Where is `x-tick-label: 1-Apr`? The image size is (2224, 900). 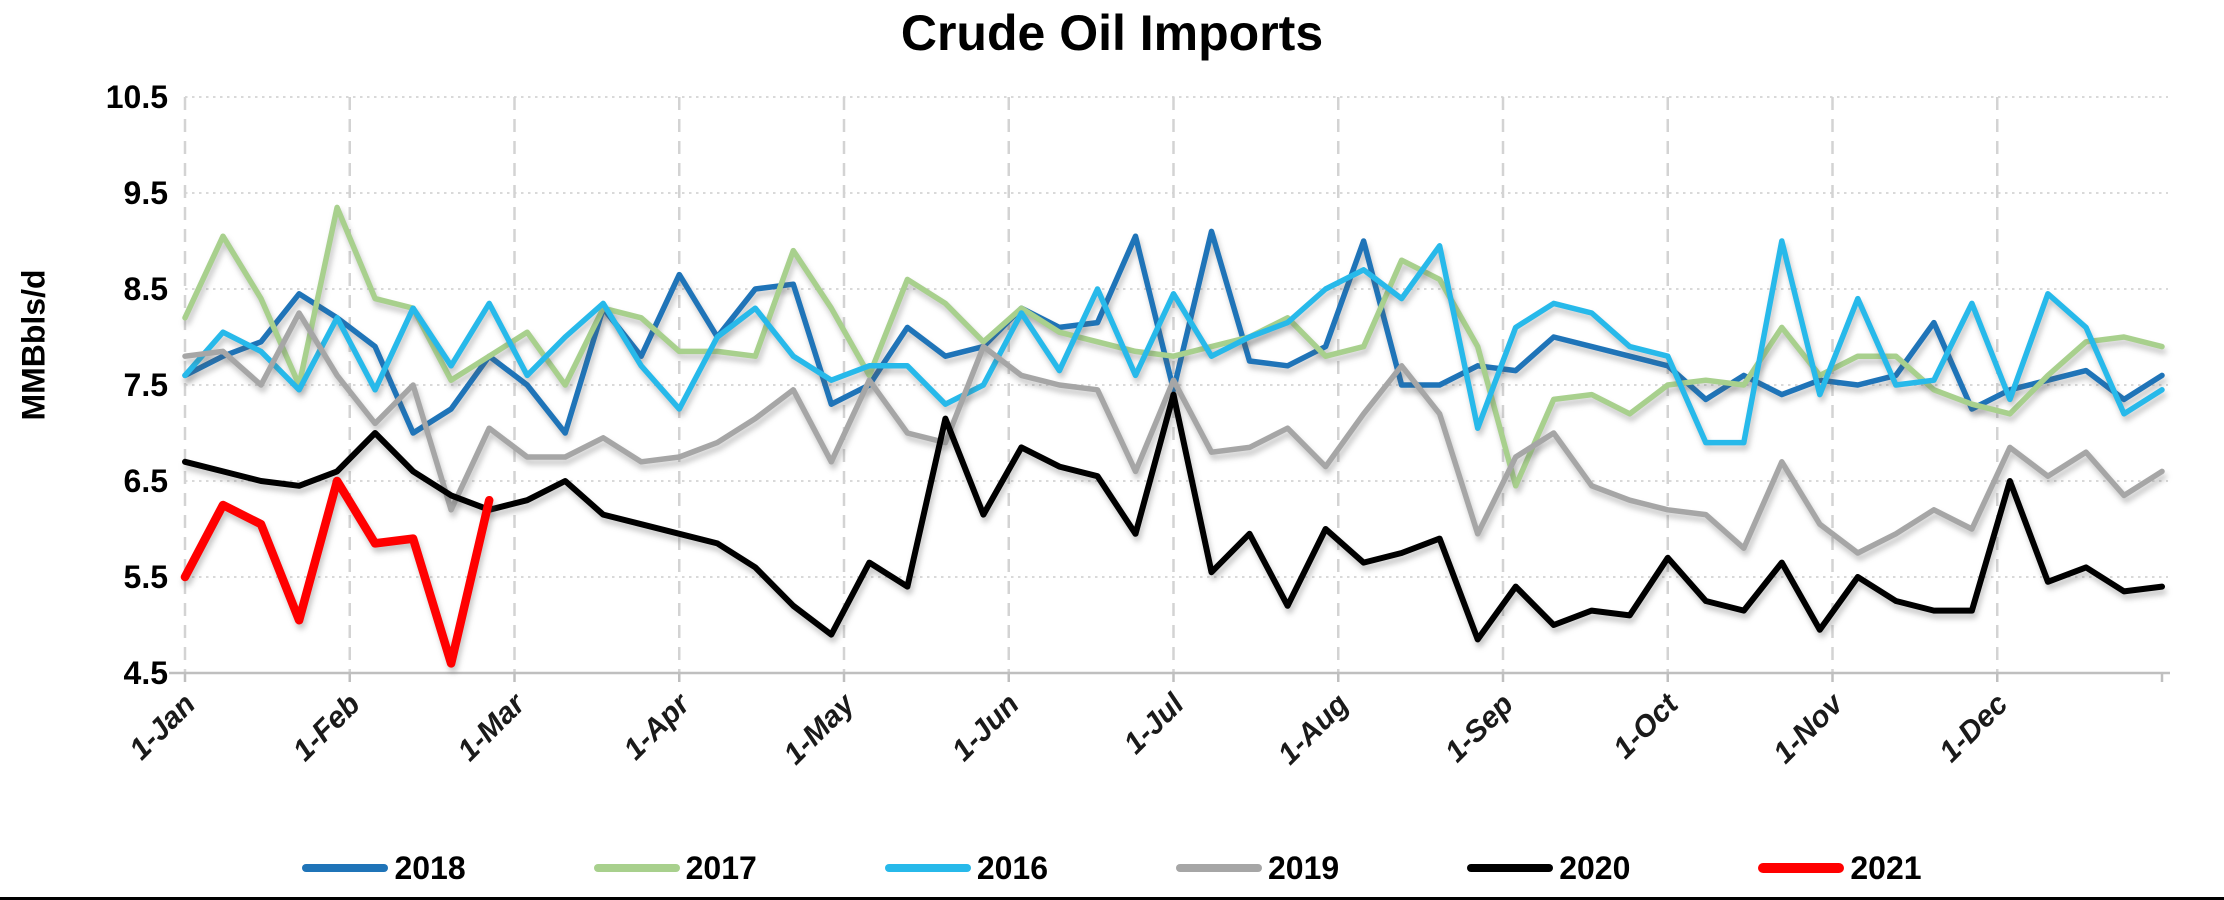
x-tick-label: 1-Apr is located at coordinates (657, 726).